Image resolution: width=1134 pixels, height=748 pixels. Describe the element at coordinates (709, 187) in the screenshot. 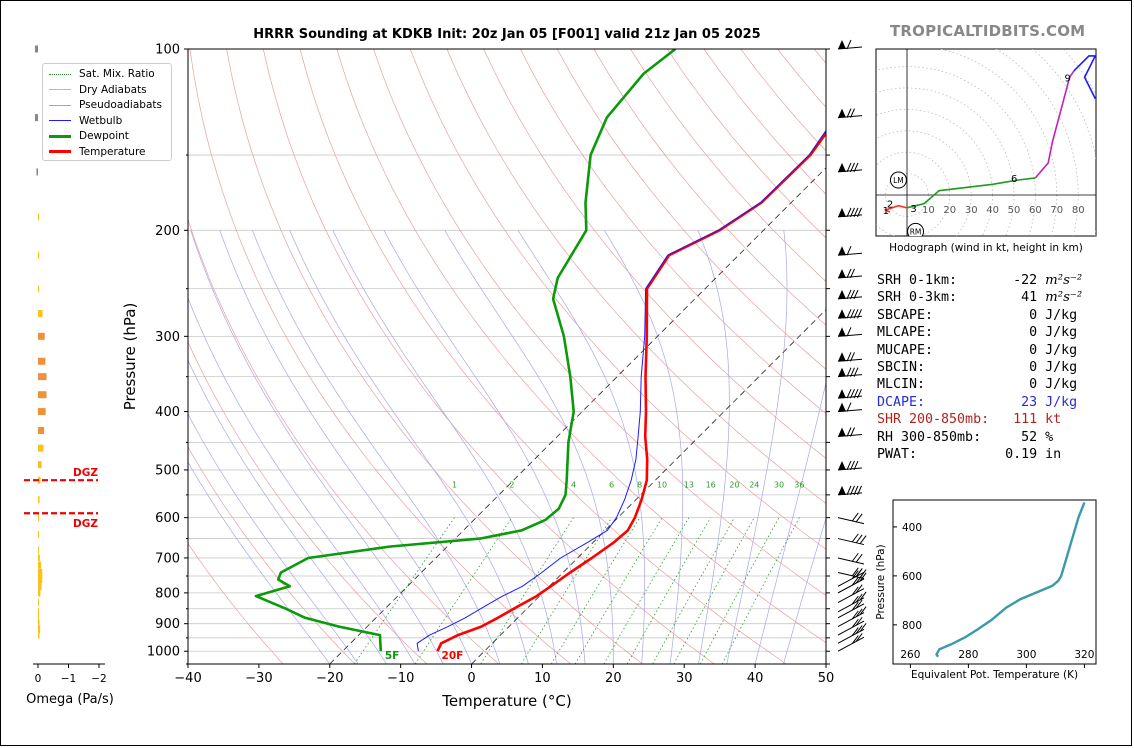

I see `dry-adiabat` at that location.